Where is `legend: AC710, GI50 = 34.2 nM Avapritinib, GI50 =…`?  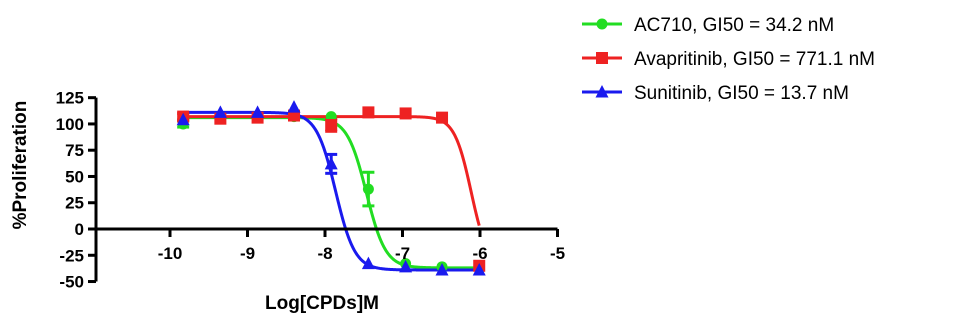
legend: AC710, GI50 = 34.2 nM Avapritinib, GI50 =… is located at coordinates (728, 59).